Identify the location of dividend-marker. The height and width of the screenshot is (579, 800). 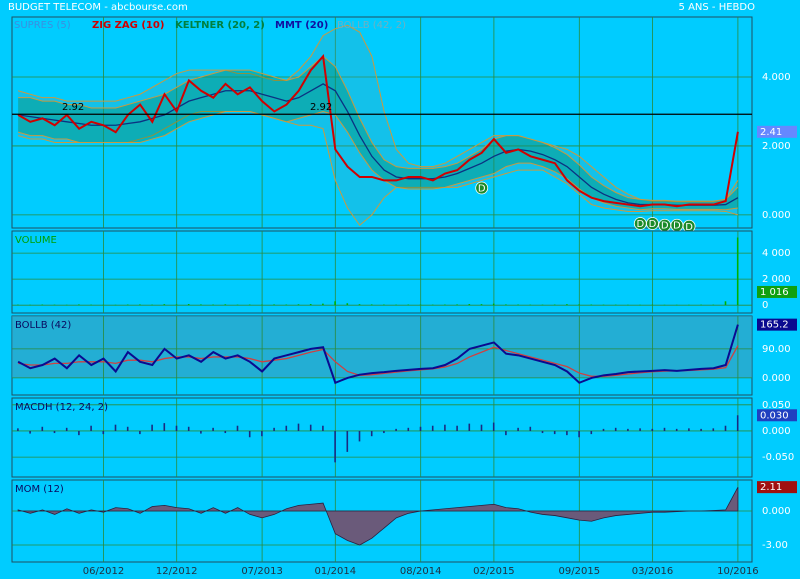
(482, 188).